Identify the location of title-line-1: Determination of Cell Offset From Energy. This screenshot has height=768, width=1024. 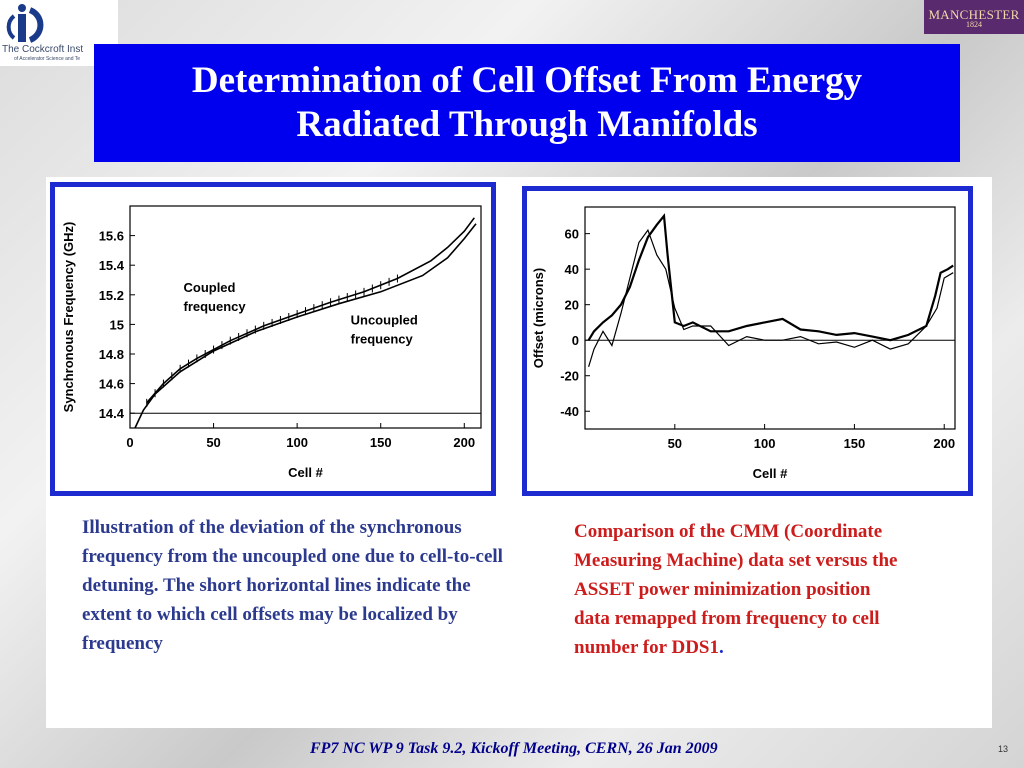
(527, 80).